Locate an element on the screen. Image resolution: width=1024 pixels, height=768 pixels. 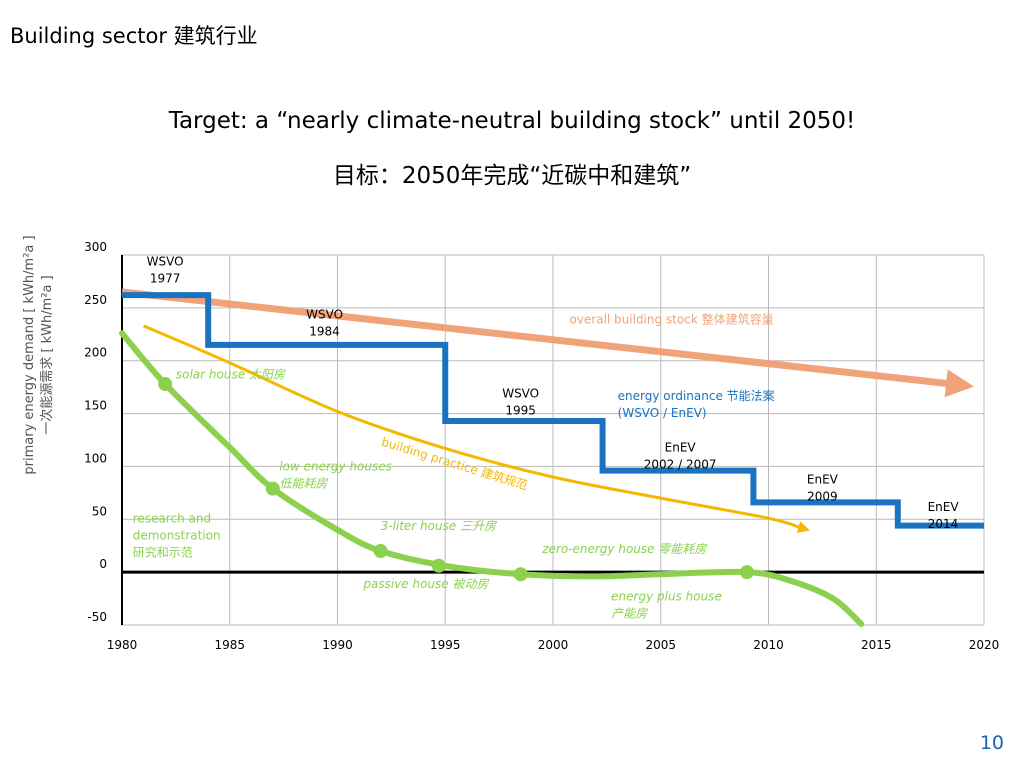
annotation-enev-2002-2007-line-1: EnEV is located at coordinates (681, 448).